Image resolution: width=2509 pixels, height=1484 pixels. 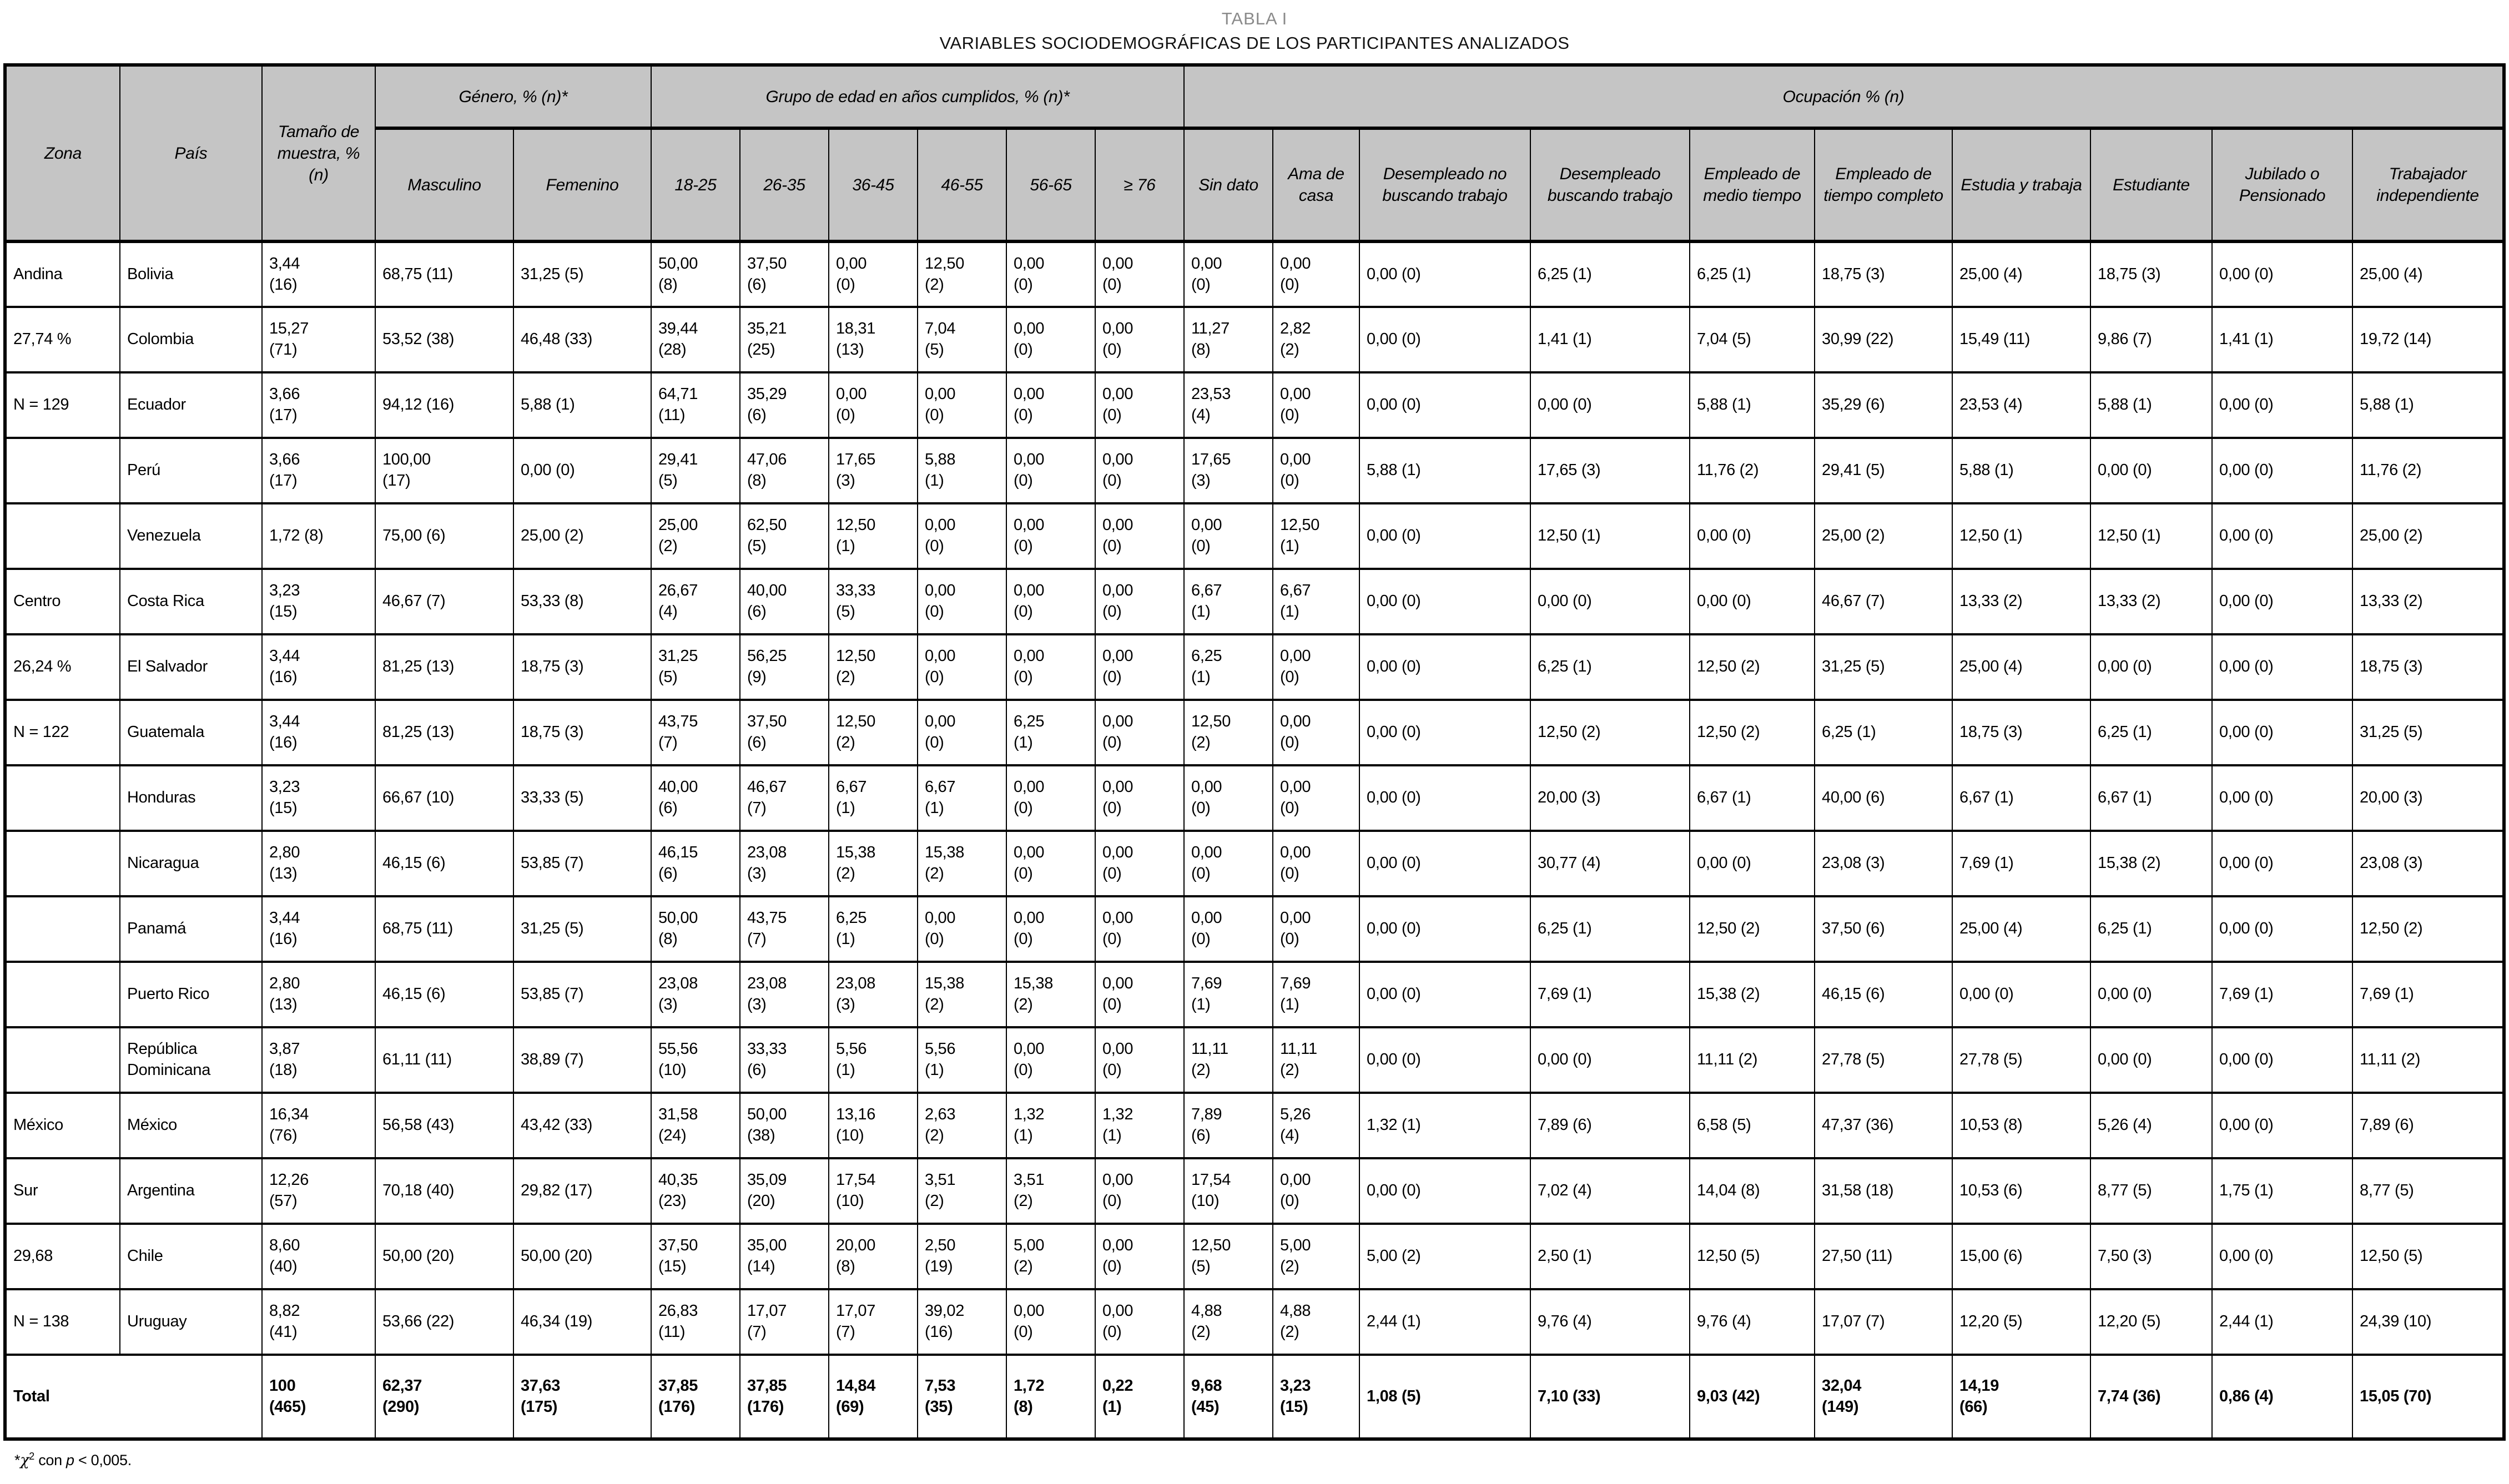 What do you see at coordinates (1254, 18) in the screenshot?
I see `table-number-title: TABLA I` at bounding box center [1254, 18].